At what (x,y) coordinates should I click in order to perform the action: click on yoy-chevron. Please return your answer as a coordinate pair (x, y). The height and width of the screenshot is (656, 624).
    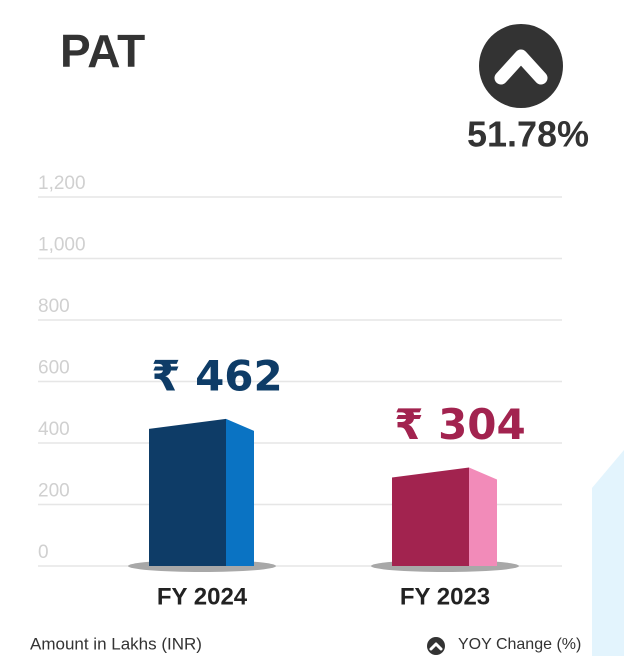
    Looking at the image, I should click on (521, 67).